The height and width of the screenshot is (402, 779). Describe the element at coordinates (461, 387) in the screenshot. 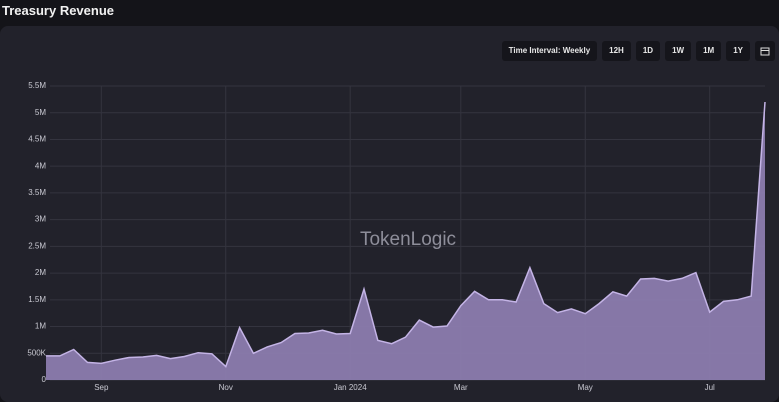

I see `x-tick-label: Mar` at that location.